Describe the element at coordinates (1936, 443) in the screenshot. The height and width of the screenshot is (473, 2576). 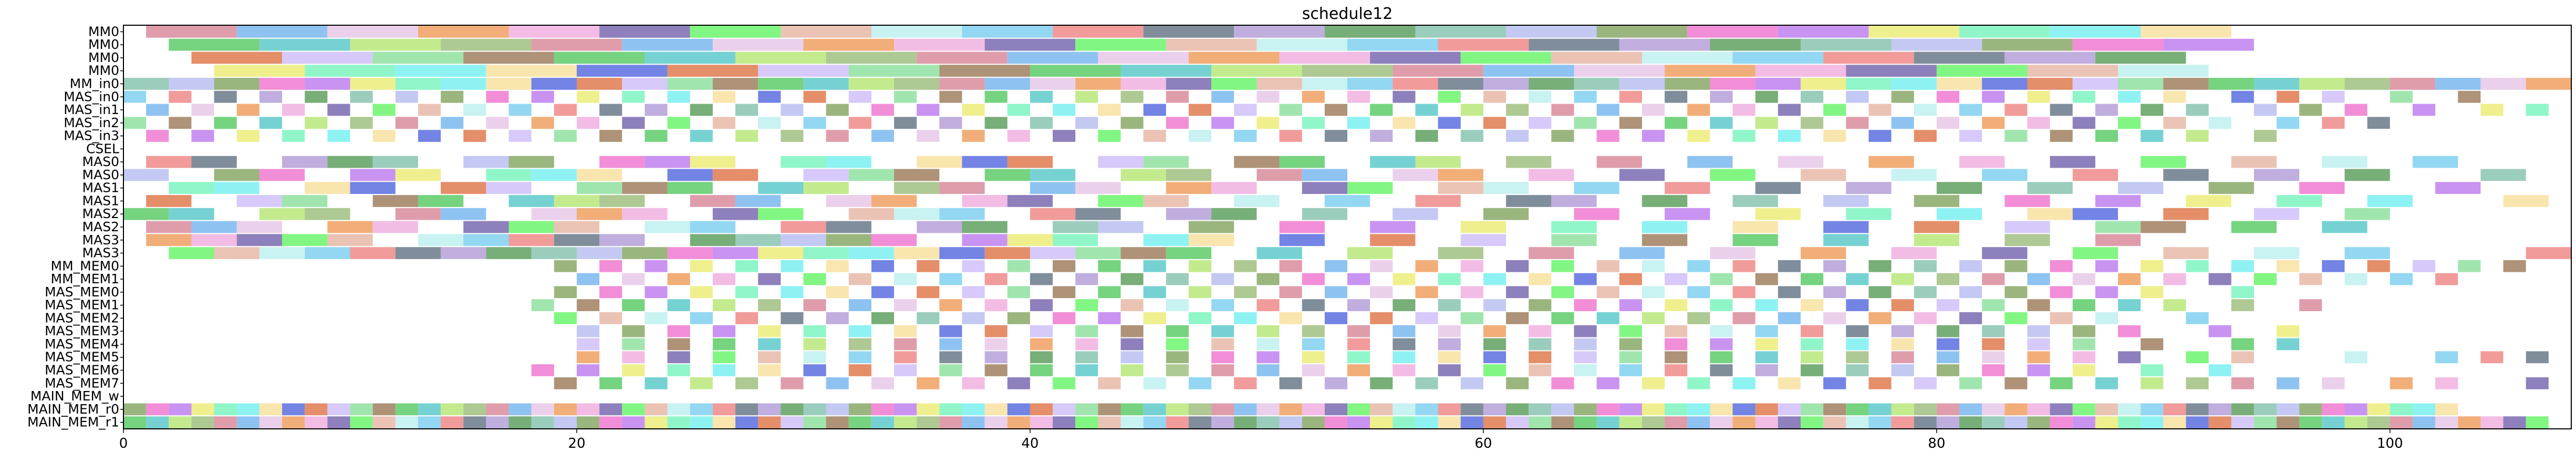
I see `x-axis-tick-label: 80` at that location.